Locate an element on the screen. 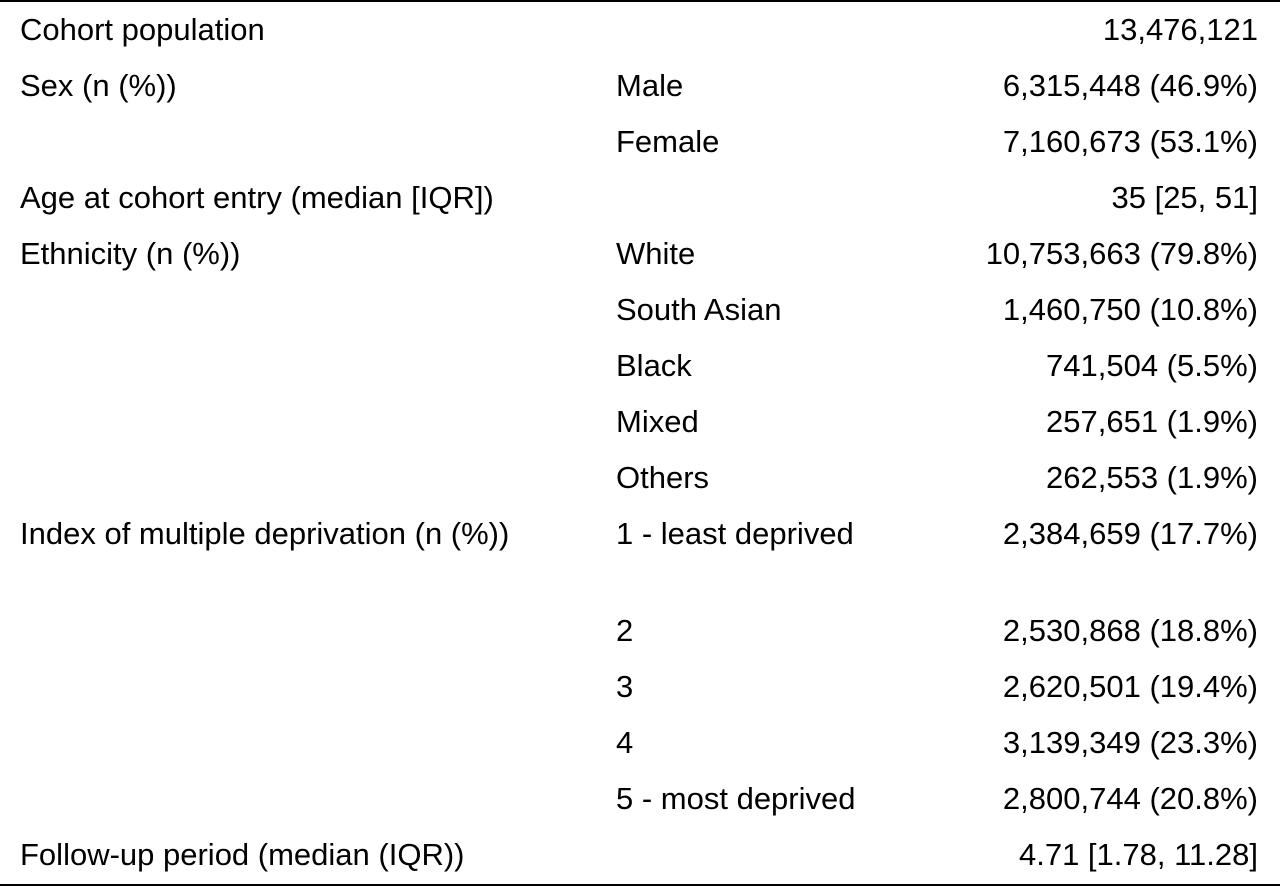  row-value: 4.71 [1.78, 11.28] is located at coordinates (1138, 854).